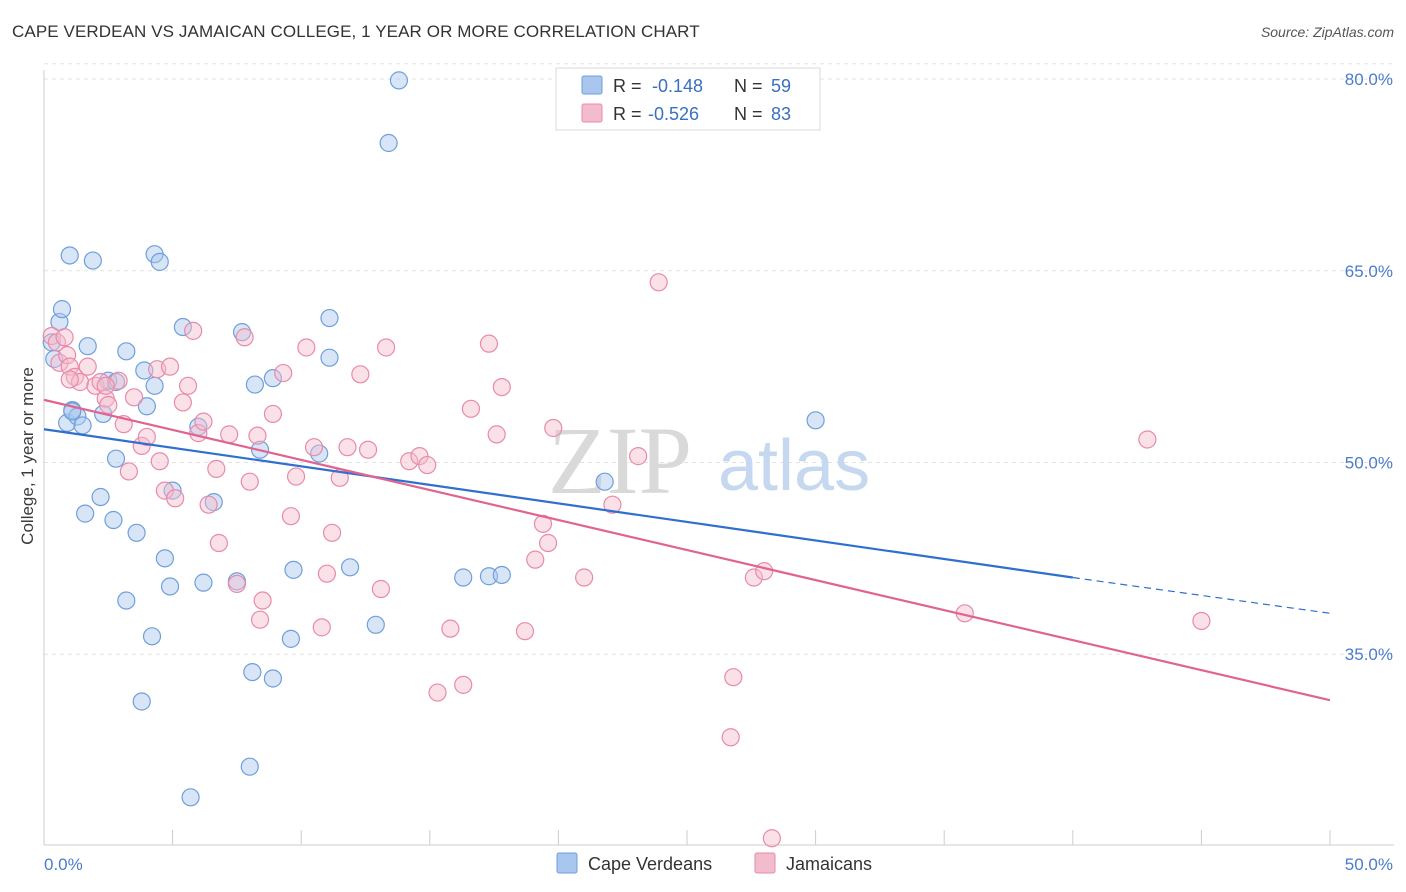  I want to click on x-tick-label-max: 50.0%, so click(1369, 864).